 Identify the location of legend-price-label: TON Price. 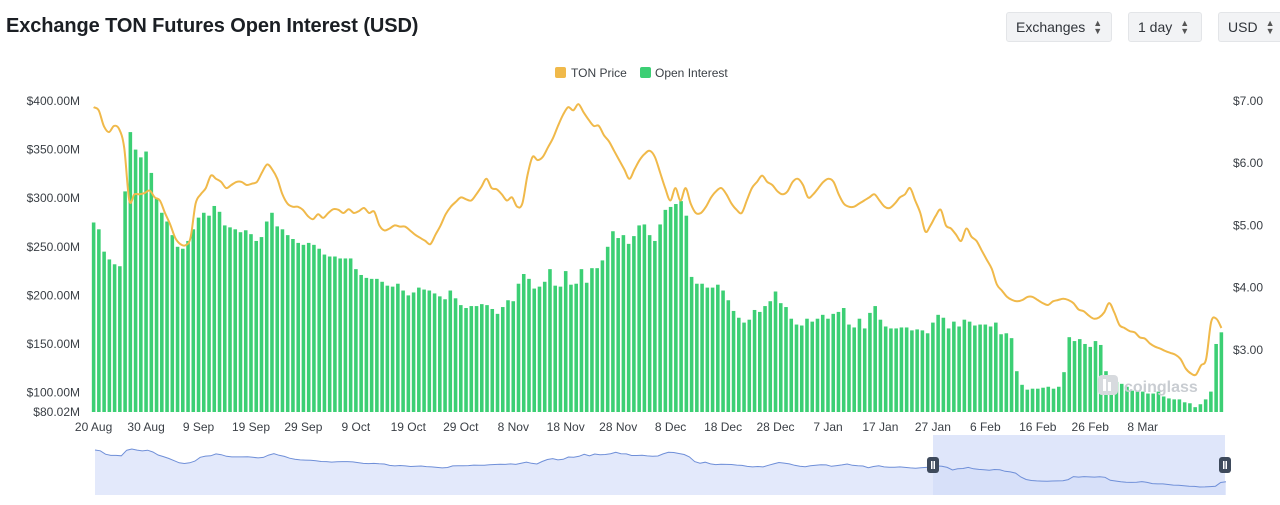
(599, 73).